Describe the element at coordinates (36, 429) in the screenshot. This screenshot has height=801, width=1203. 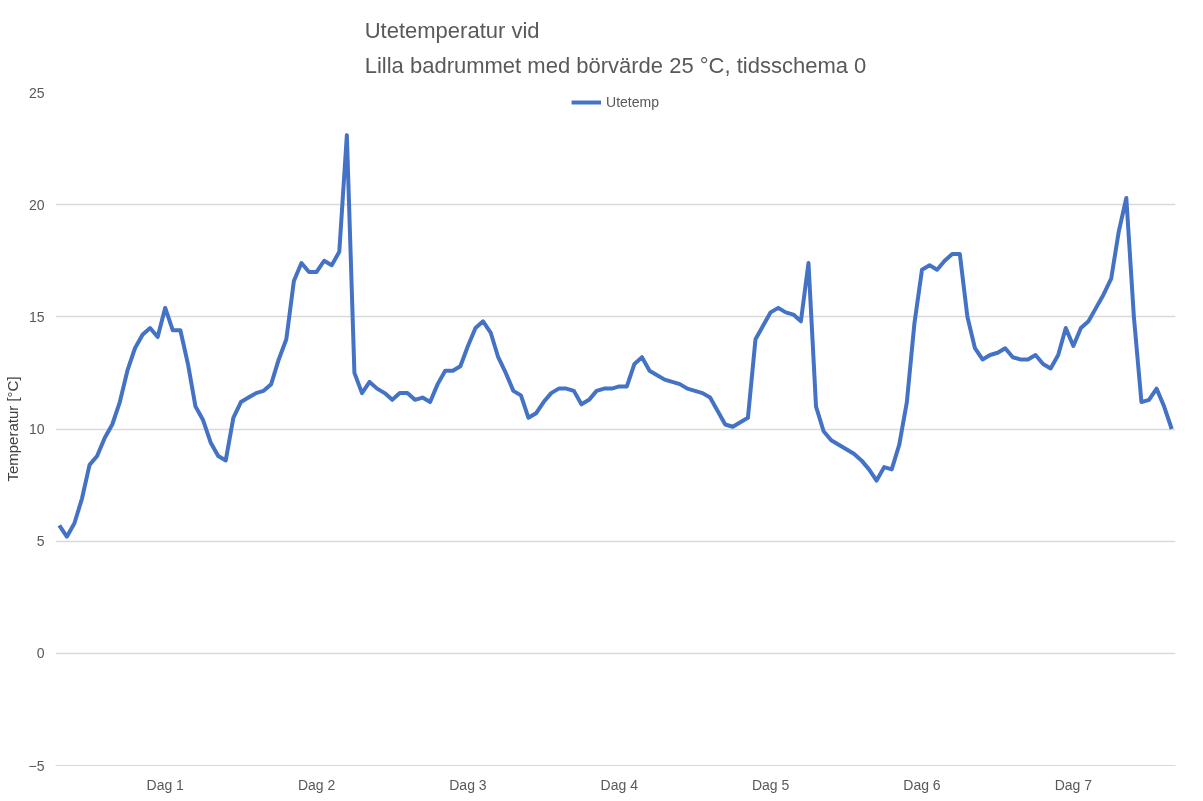
I see `y-tick-label: 10` at that location.